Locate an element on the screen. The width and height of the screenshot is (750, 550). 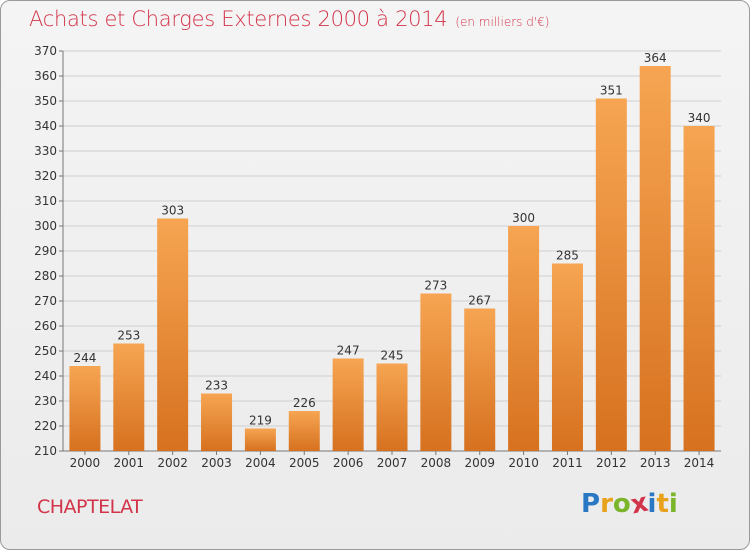
y-tick-label: 210 is located at coordinates (45, 451).